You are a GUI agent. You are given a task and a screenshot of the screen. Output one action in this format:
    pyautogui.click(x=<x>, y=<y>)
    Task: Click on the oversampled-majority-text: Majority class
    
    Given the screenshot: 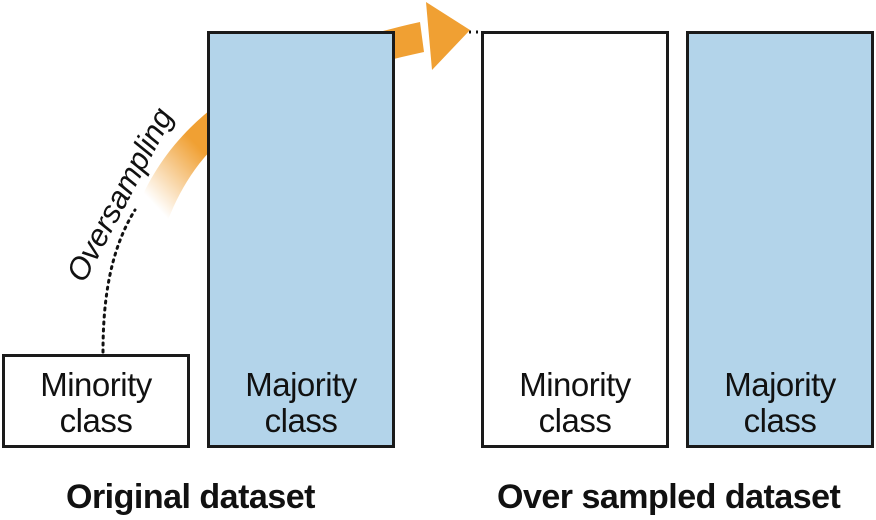 What is the action you would take?
    pyautogui.click(x=780, y=402)
    